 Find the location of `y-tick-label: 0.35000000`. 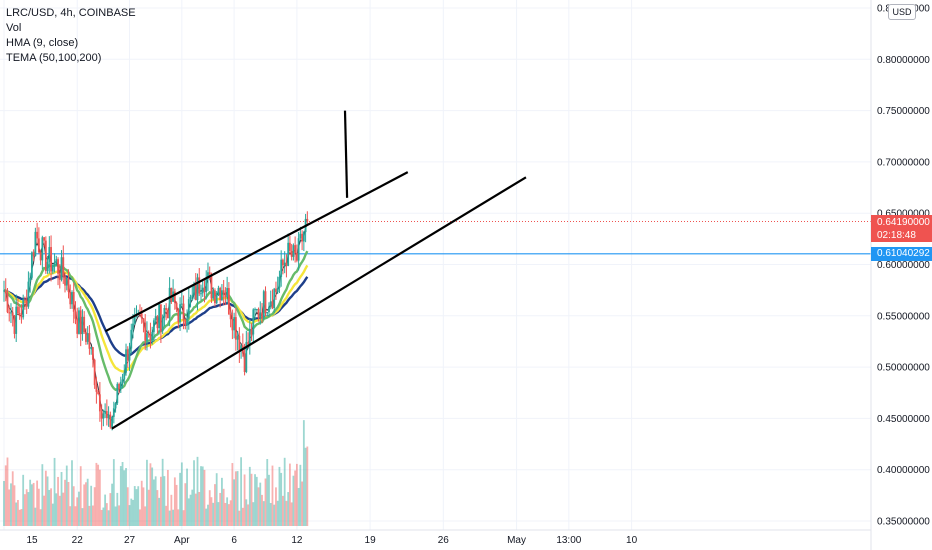

y-tick-label: 0.35000000 is located at coordinates (903, 522).